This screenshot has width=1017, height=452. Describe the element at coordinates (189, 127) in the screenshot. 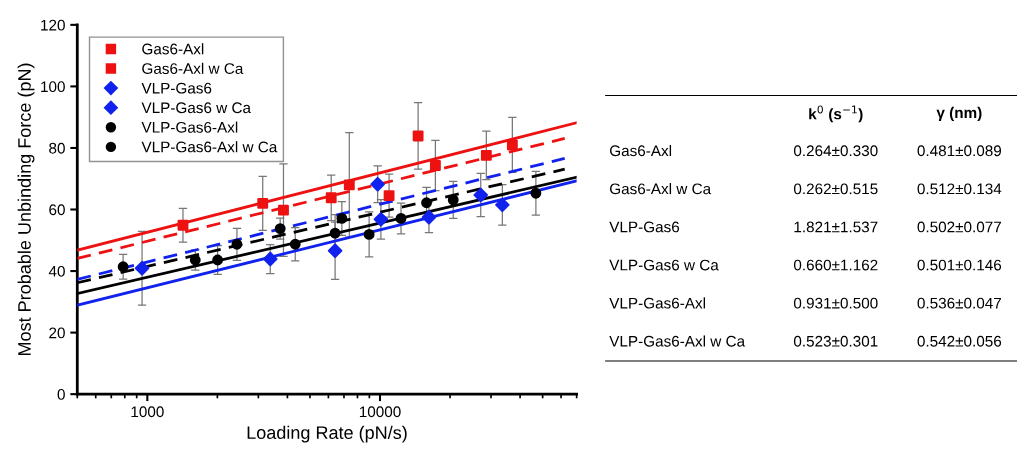

I see `legend-label: VLP-Gas6-Axl` at that location.